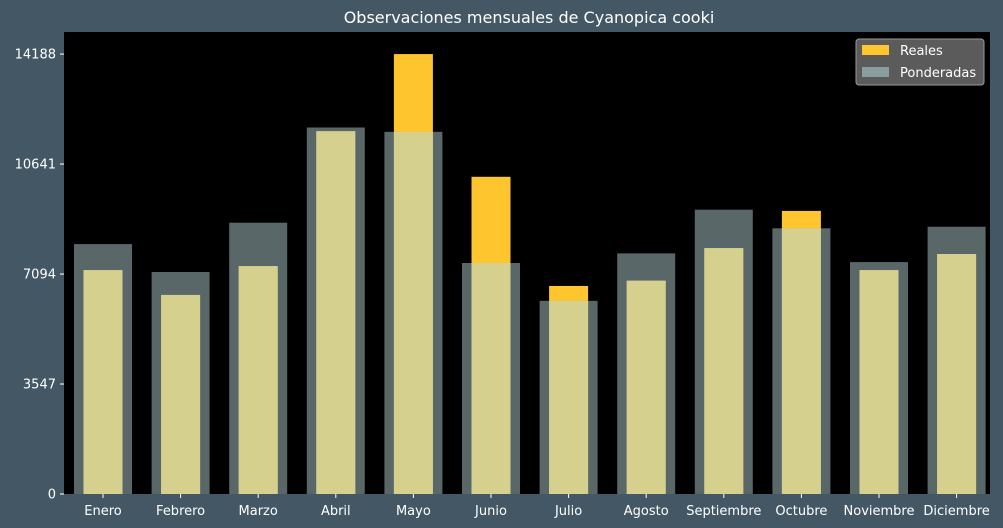 Image resolution: width=1003 pixels, height=528 pixels. Describe the element at coordinates (801, 361) in the screenshot. I see `bar-overlap-octubre` at that location.